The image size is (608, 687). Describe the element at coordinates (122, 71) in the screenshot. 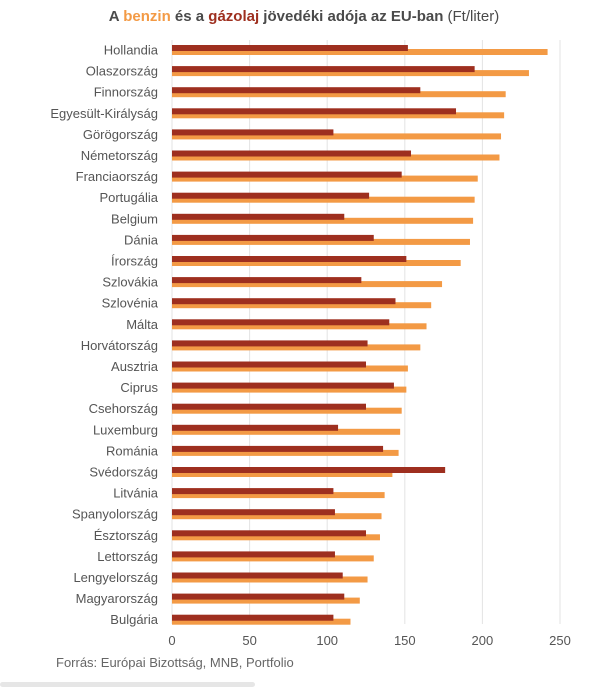

I see `category-label: Olaszország` at that location.